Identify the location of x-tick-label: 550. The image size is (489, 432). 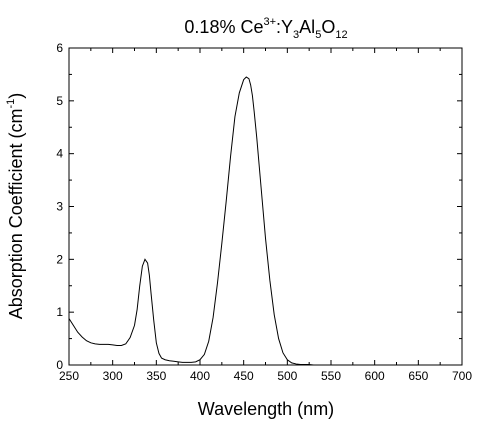
(331, 376).